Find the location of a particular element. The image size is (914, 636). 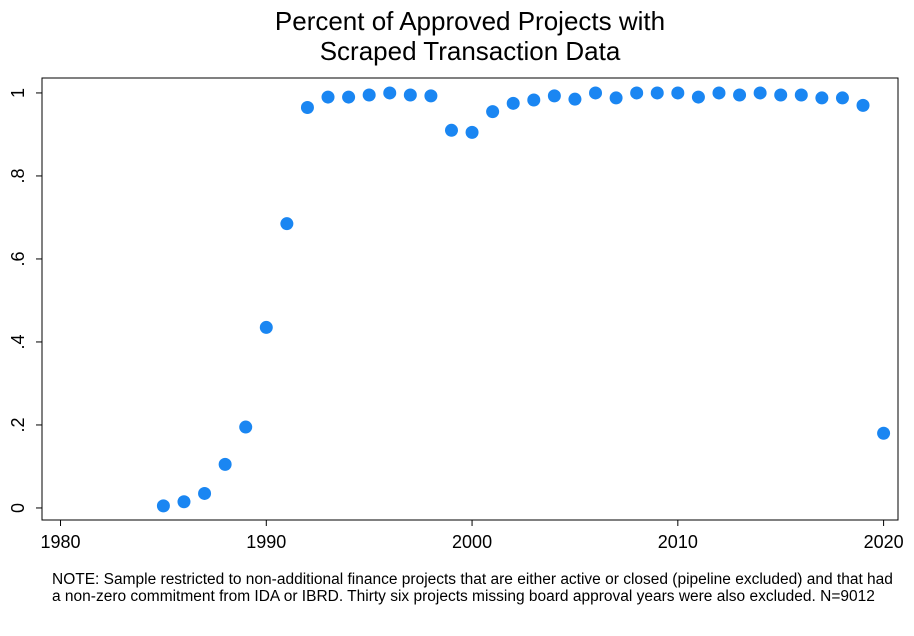

x-tick-label: 2010 is located at coordinates (678, 542).